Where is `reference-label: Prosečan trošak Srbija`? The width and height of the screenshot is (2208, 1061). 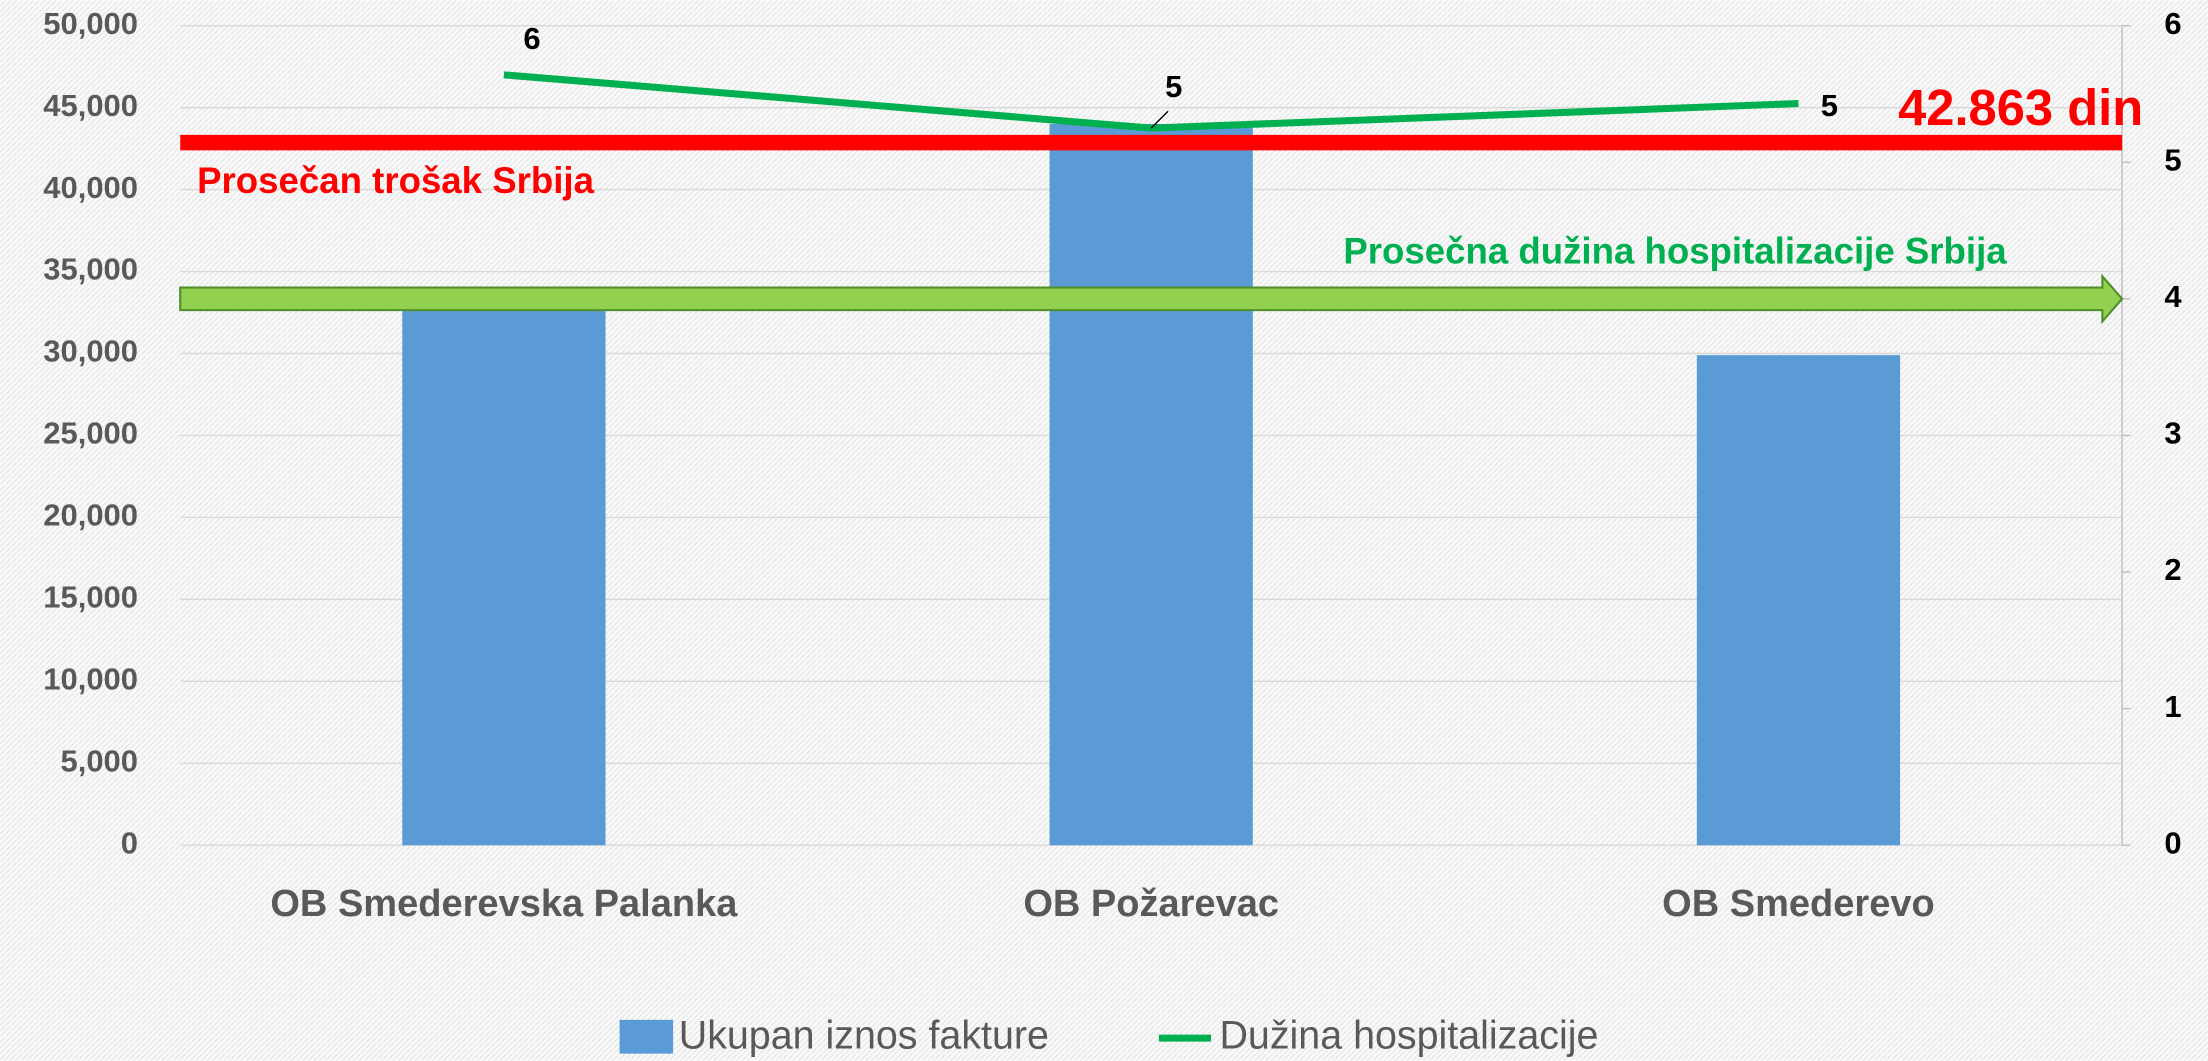
reference-label: Prosečan trošak Srbija is located at coordinates (395, 180).